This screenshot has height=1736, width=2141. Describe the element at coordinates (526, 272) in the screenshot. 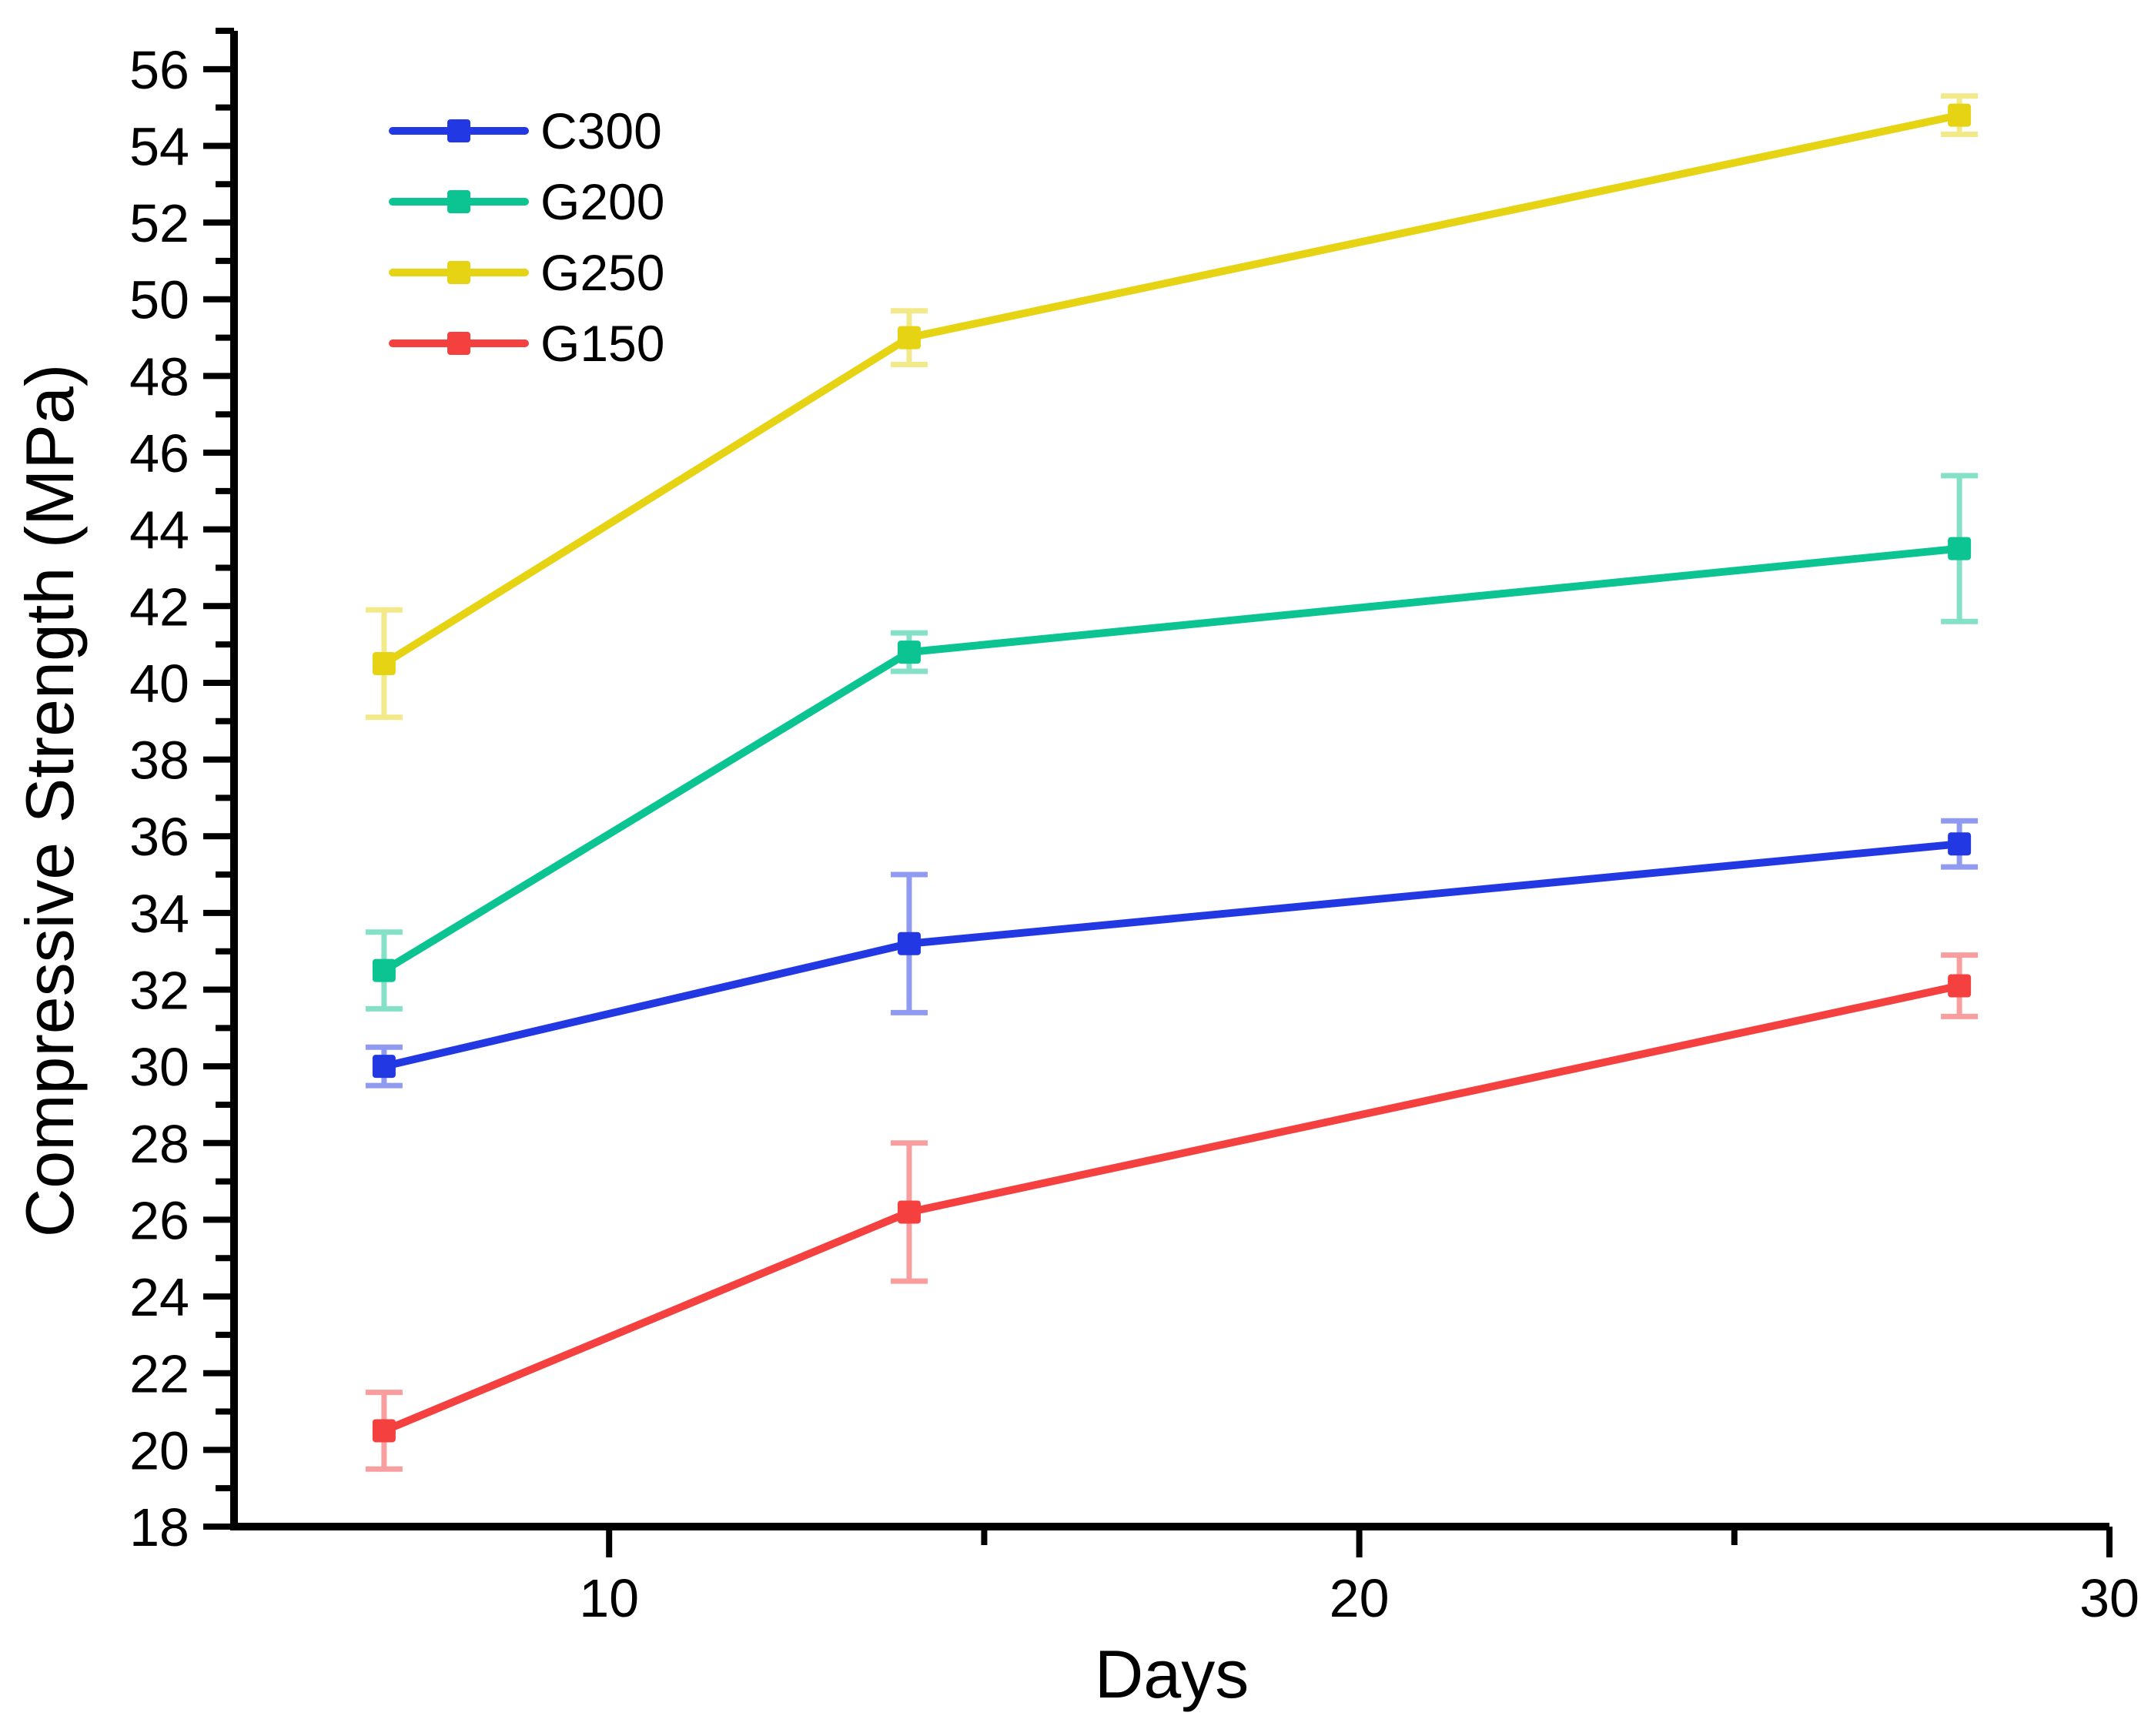

I see `legend-item-G250: G250` at that location.